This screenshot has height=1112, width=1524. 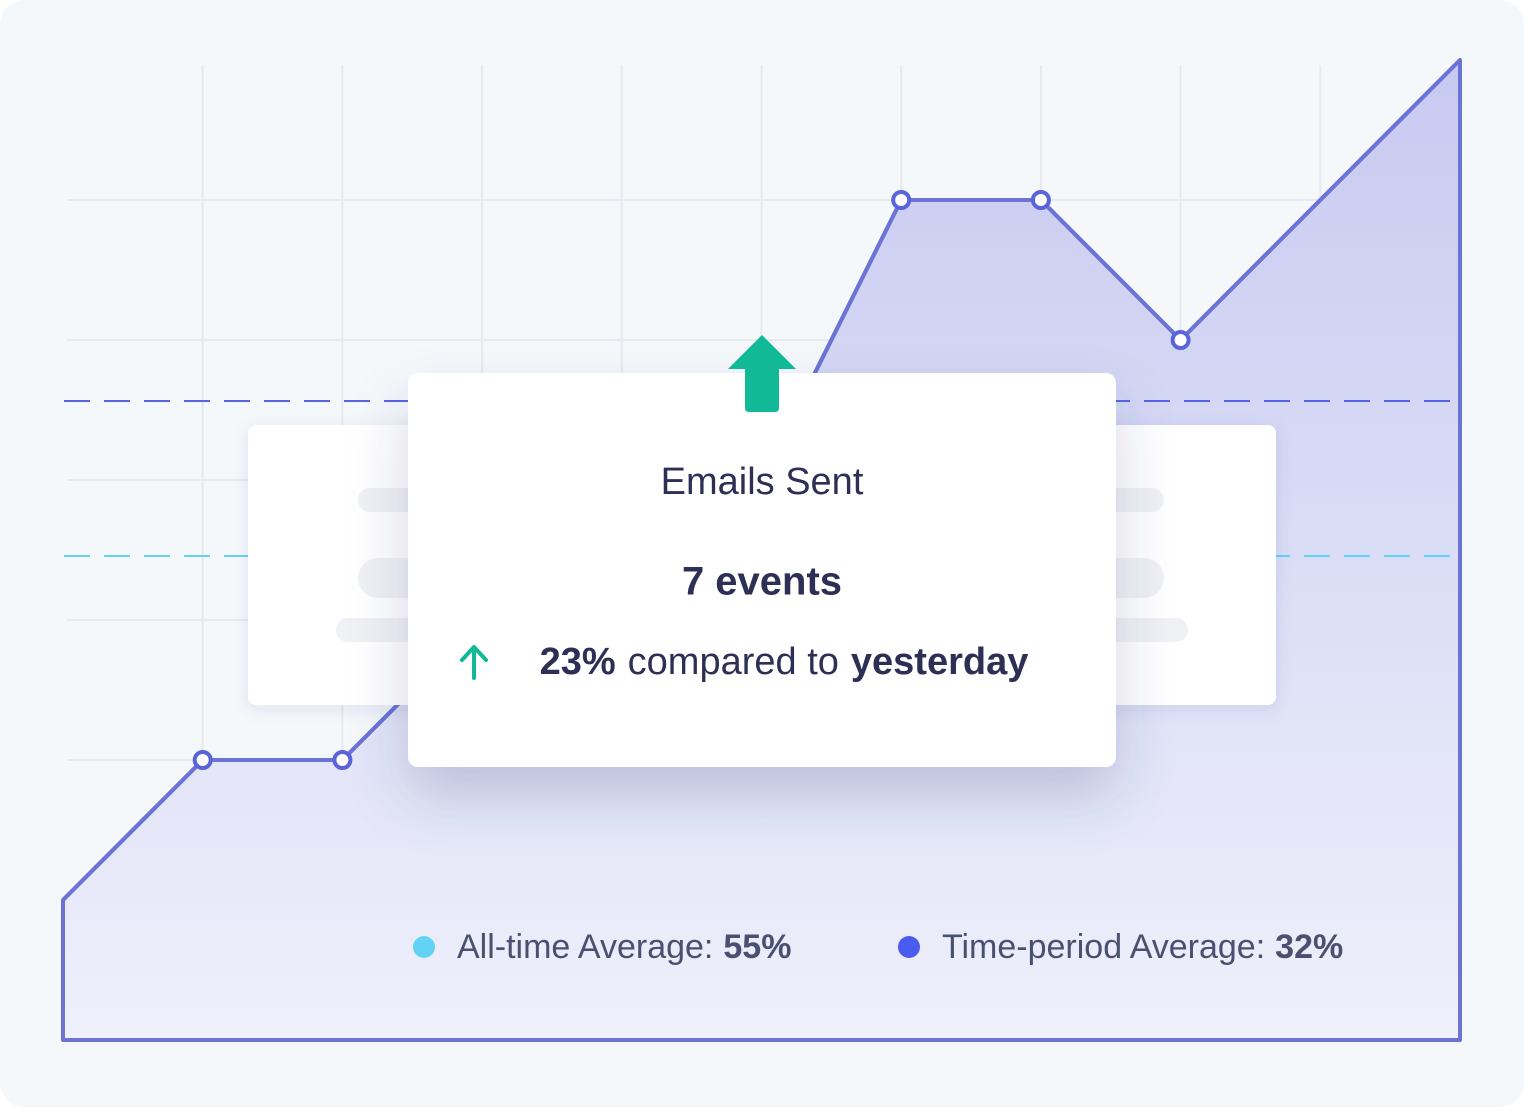 I want to click on tooltip-value: 7 events, so click(x=762, y=582).